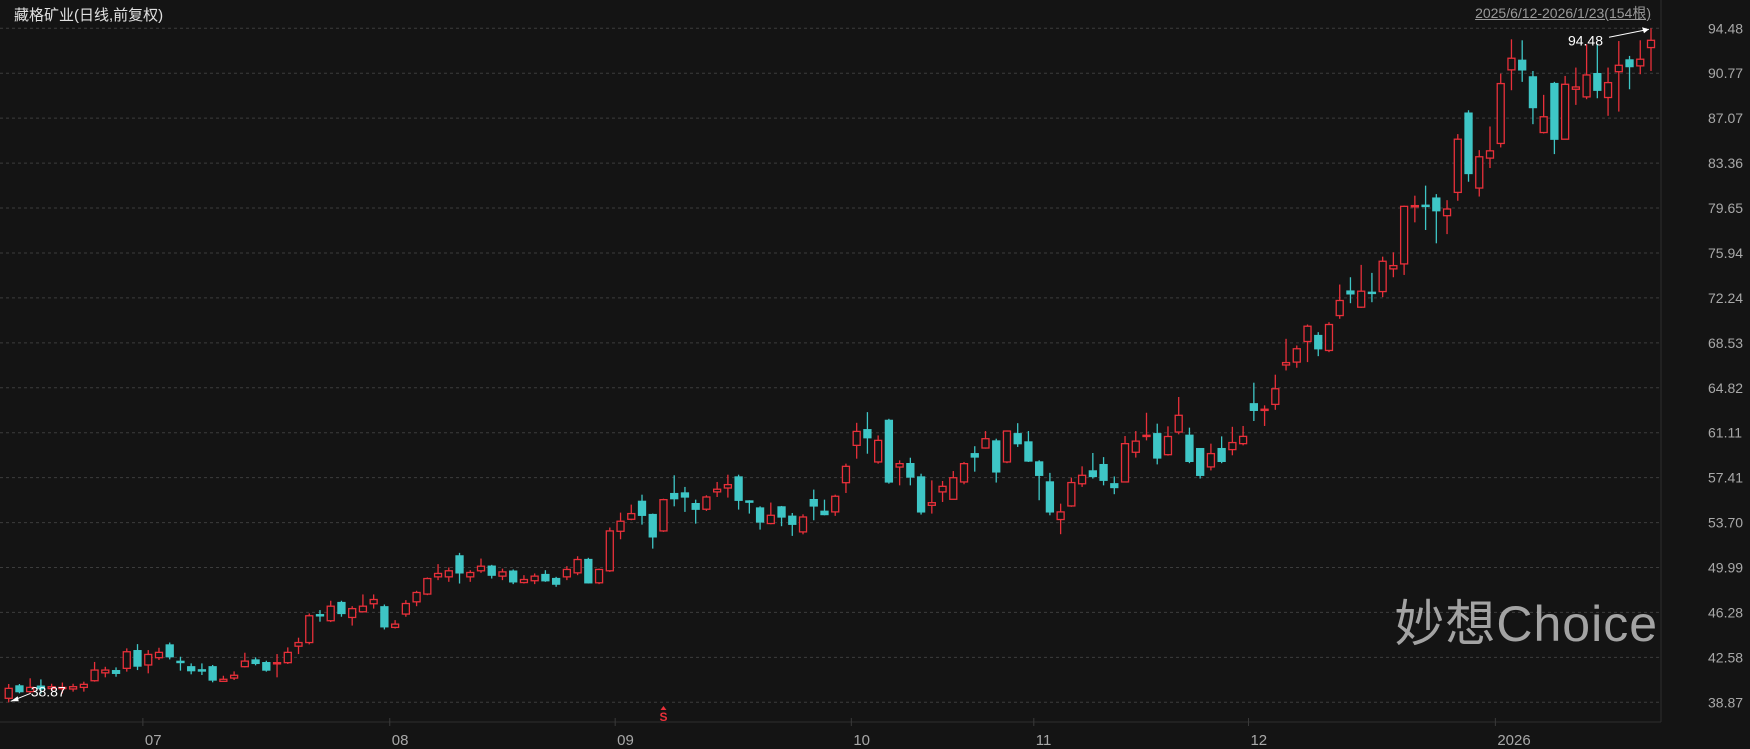  Describe the element at coordinates (1725, 208) in the screenshot. I see `y-tick-label: 79.65` at that location.